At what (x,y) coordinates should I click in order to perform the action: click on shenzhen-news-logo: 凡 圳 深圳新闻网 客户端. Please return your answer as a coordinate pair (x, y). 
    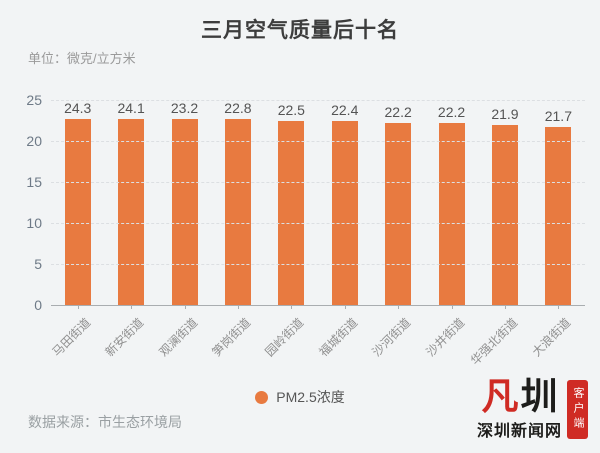
    Looking at the image, I should click on (532, 409).